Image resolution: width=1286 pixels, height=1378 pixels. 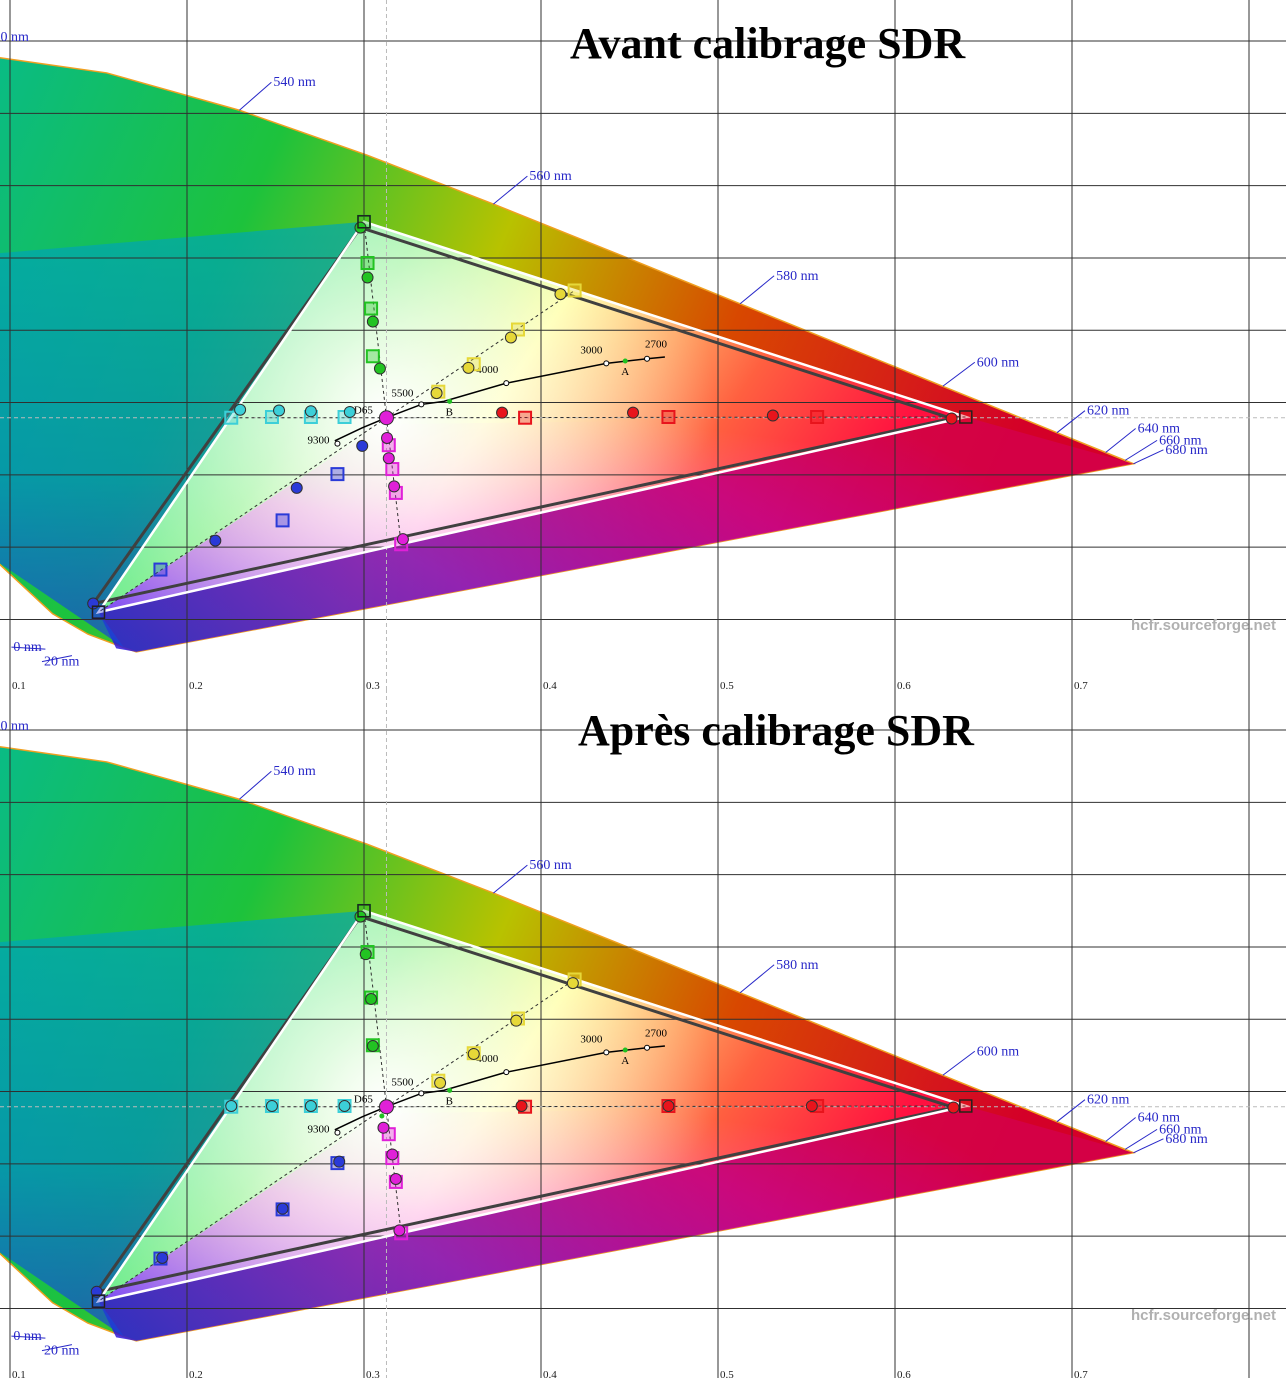 I want to click on wavelength-label: 600 nm, so click(x=998, y=1051).